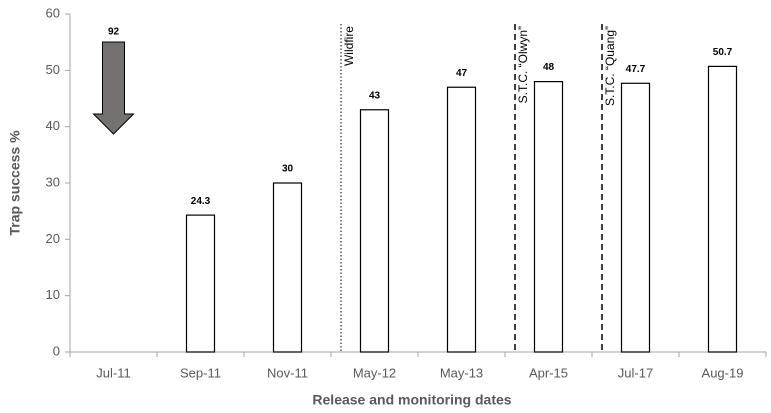 Image resolution: width=771 pixels, height=413 pixels. Describe the element at coordinates (53, 238) in the screenshot. I see `y-tick-label: 20` at that location.